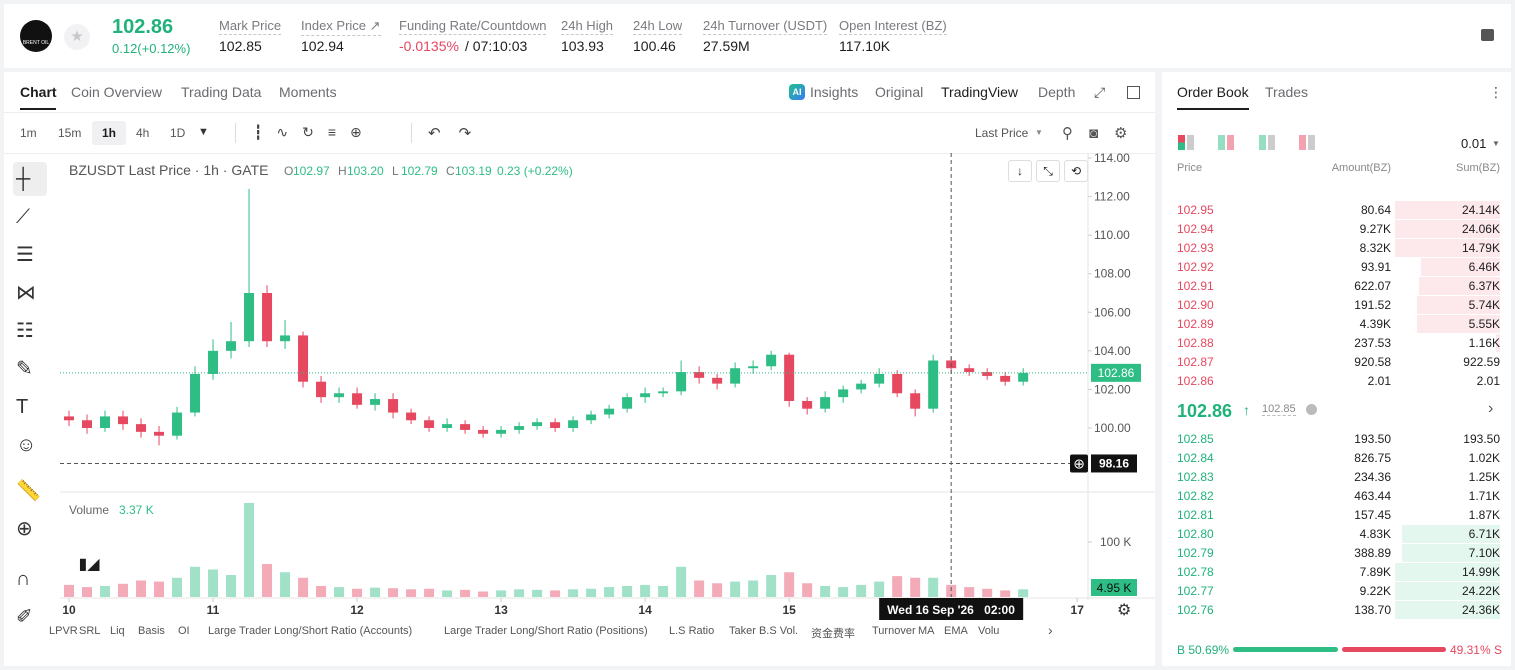  Describe the element at coordinates (23, 217) in the screenshot. I see `tool-line: ⟋` at that location.